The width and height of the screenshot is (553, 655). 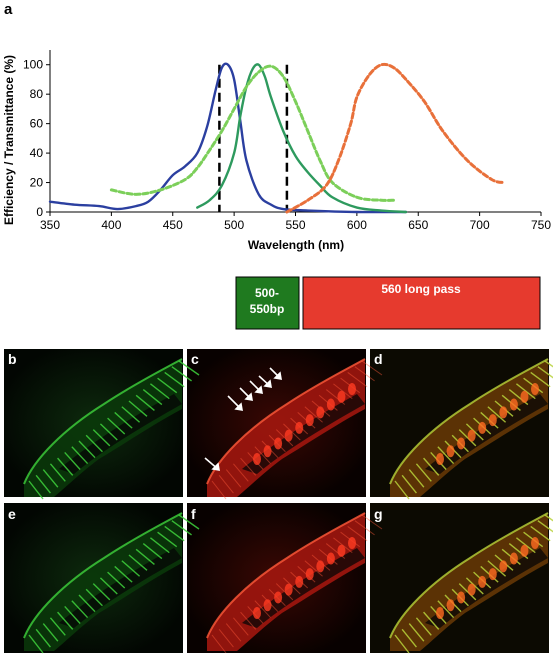 I want to click on y-tick-label: 40, so click(x=37, y=153).